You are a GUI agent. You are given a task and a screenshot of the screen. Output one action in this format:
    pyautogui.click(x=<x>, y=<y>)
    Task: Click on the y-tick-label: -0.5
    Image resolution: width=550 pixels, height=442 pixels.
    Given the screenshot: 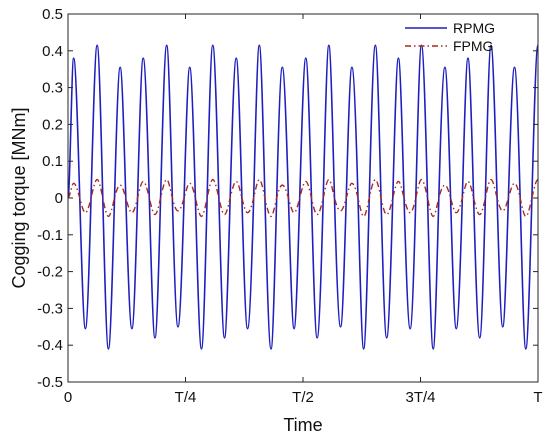 What is the action you would take?
    pyautogui.click(x=50, y=382)
    